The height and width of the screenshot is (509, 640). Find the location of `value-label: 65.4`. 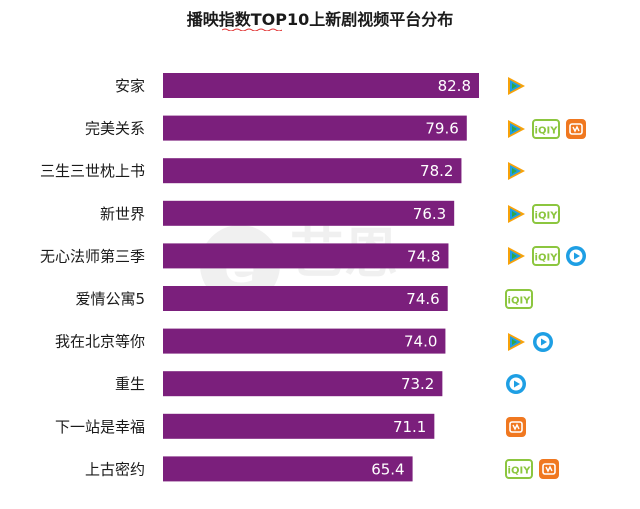

value-label: 65.4 is located at coordinates (387, 469).